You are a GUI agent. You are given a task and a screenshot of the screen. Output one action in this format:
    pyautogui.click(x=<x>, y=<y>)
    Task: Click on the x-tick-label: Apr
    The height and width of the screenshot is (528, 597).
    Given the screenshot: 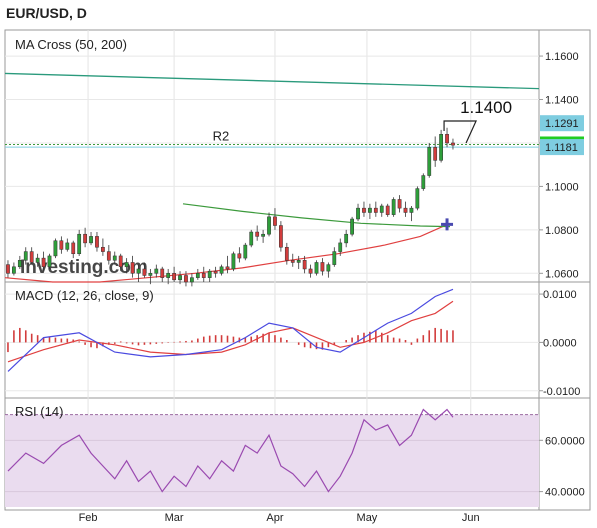 What is the action you would take?
    pyautogui.click(x=274, y=518)
    